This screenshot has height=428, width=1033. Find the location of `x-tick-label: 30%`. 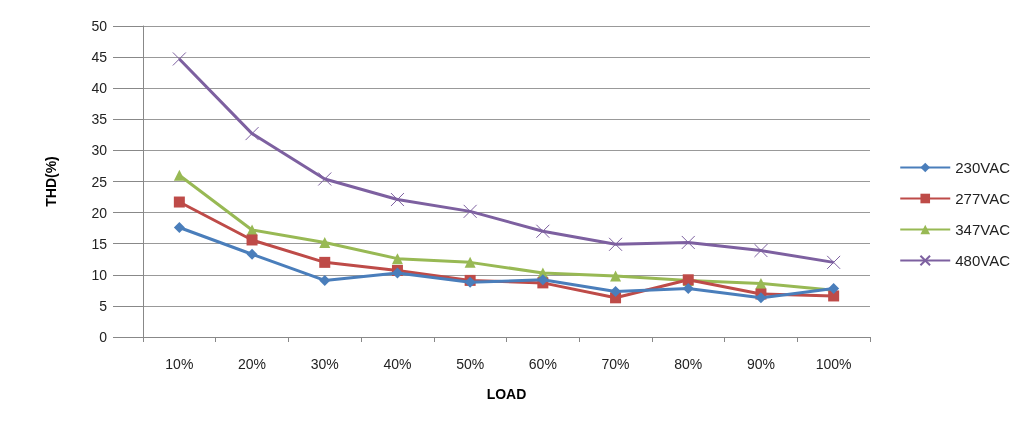

x-tick-label: 30% is located at coordinates (324, 364).